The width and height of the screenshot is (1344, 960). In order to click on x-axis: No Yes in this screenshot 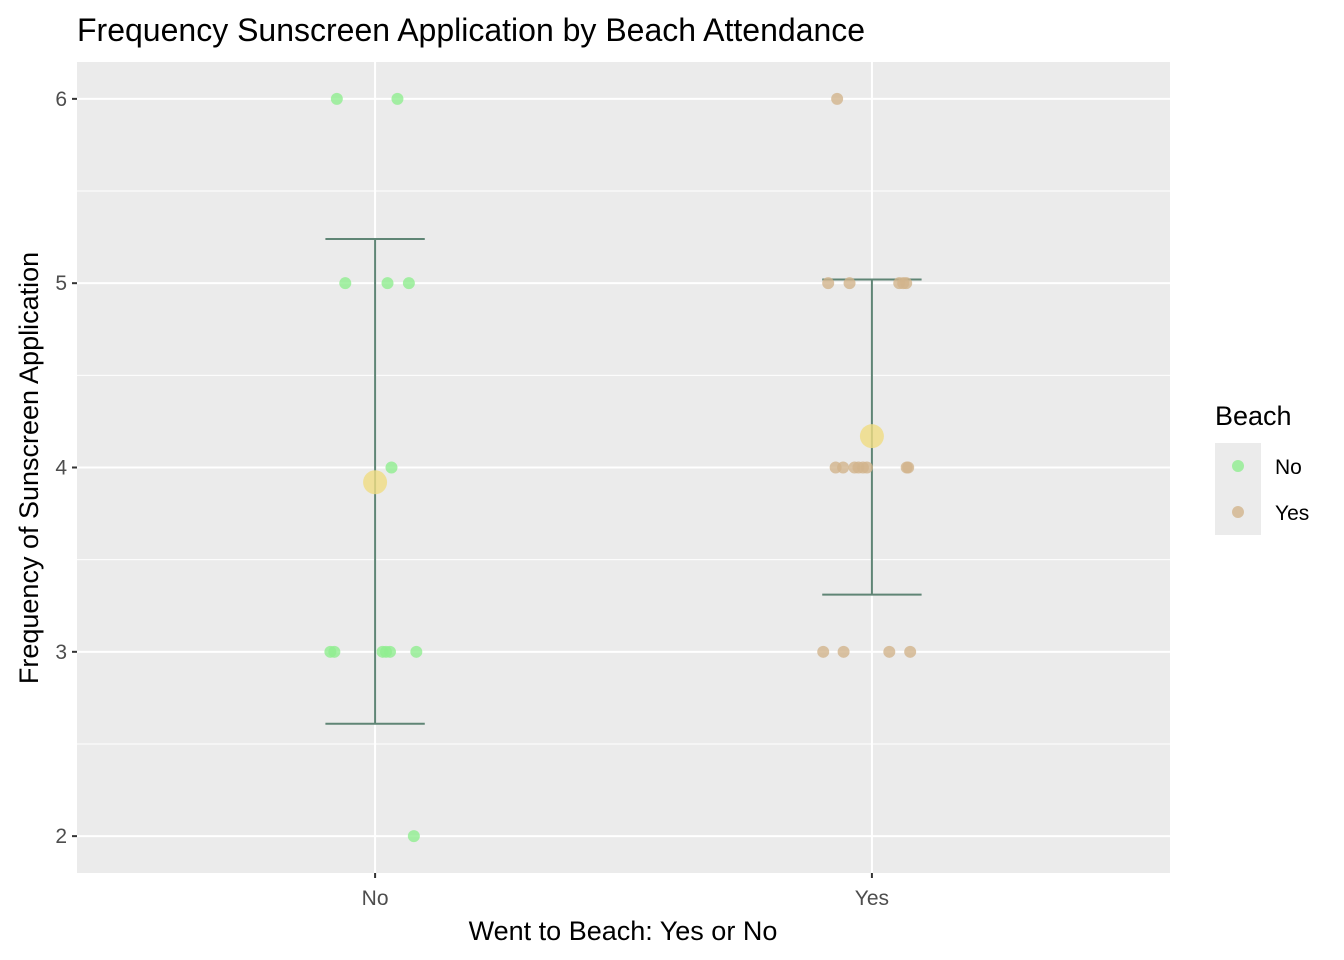, I will do `click(625, 891)`.